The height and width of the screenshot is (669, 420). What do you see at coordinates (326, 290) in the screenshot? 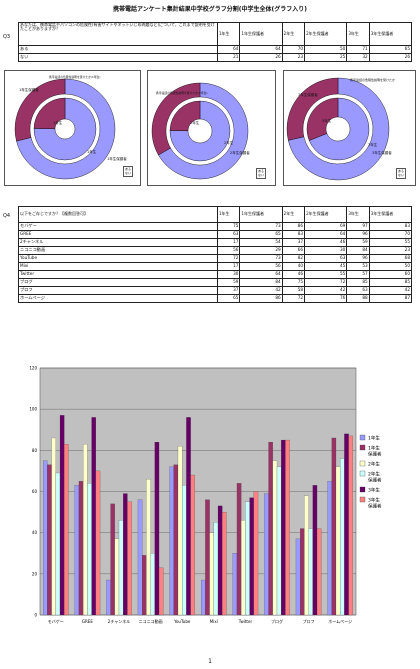
I see `cell: 42` at bounding box center [326, 290].